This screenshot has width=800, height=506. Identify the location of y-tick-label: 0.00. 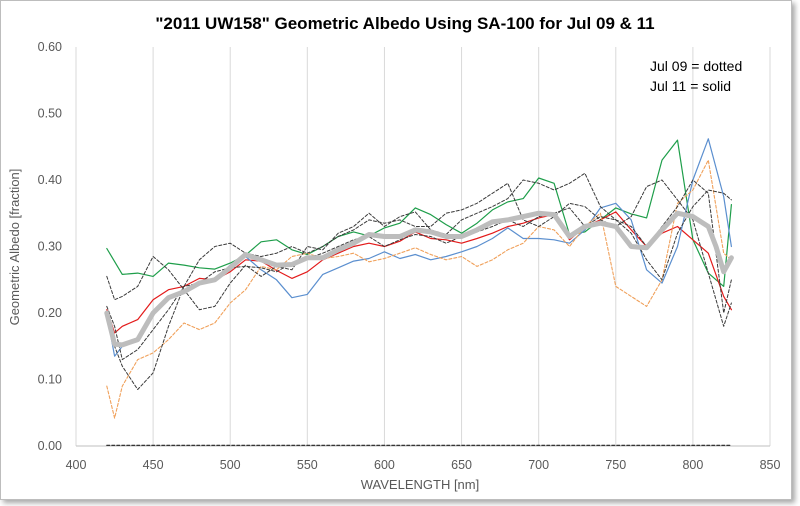
(50, 446).